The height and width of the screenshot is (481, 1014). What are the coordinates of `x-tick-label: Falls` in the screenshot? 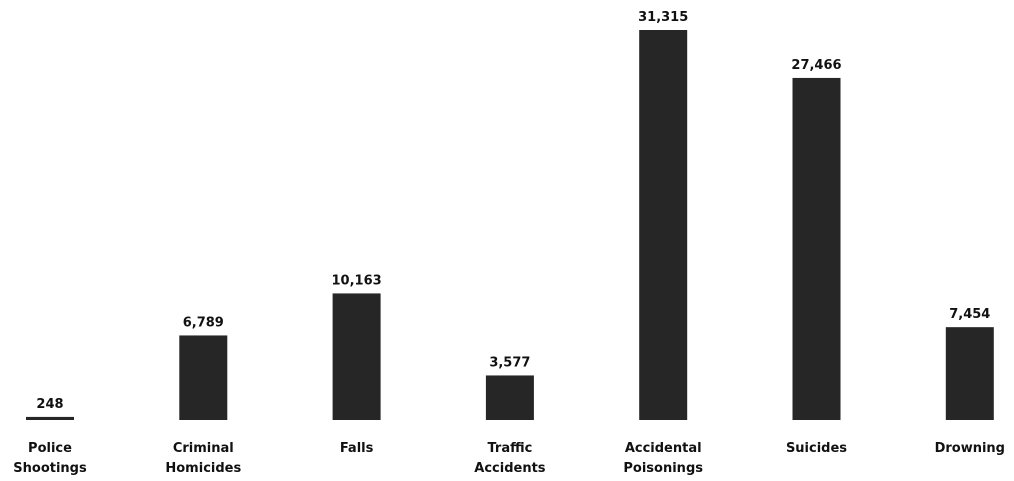 It's located at (357, 448).